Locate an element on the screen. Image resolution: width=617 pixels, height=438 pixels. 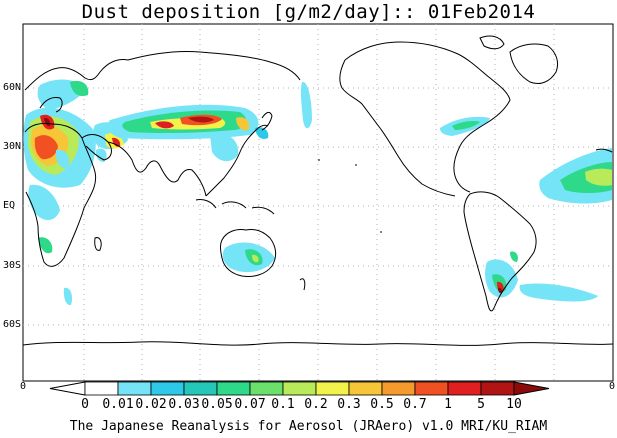
colorbar-tick-label: 0.2 is located at coordinates (316, 404).